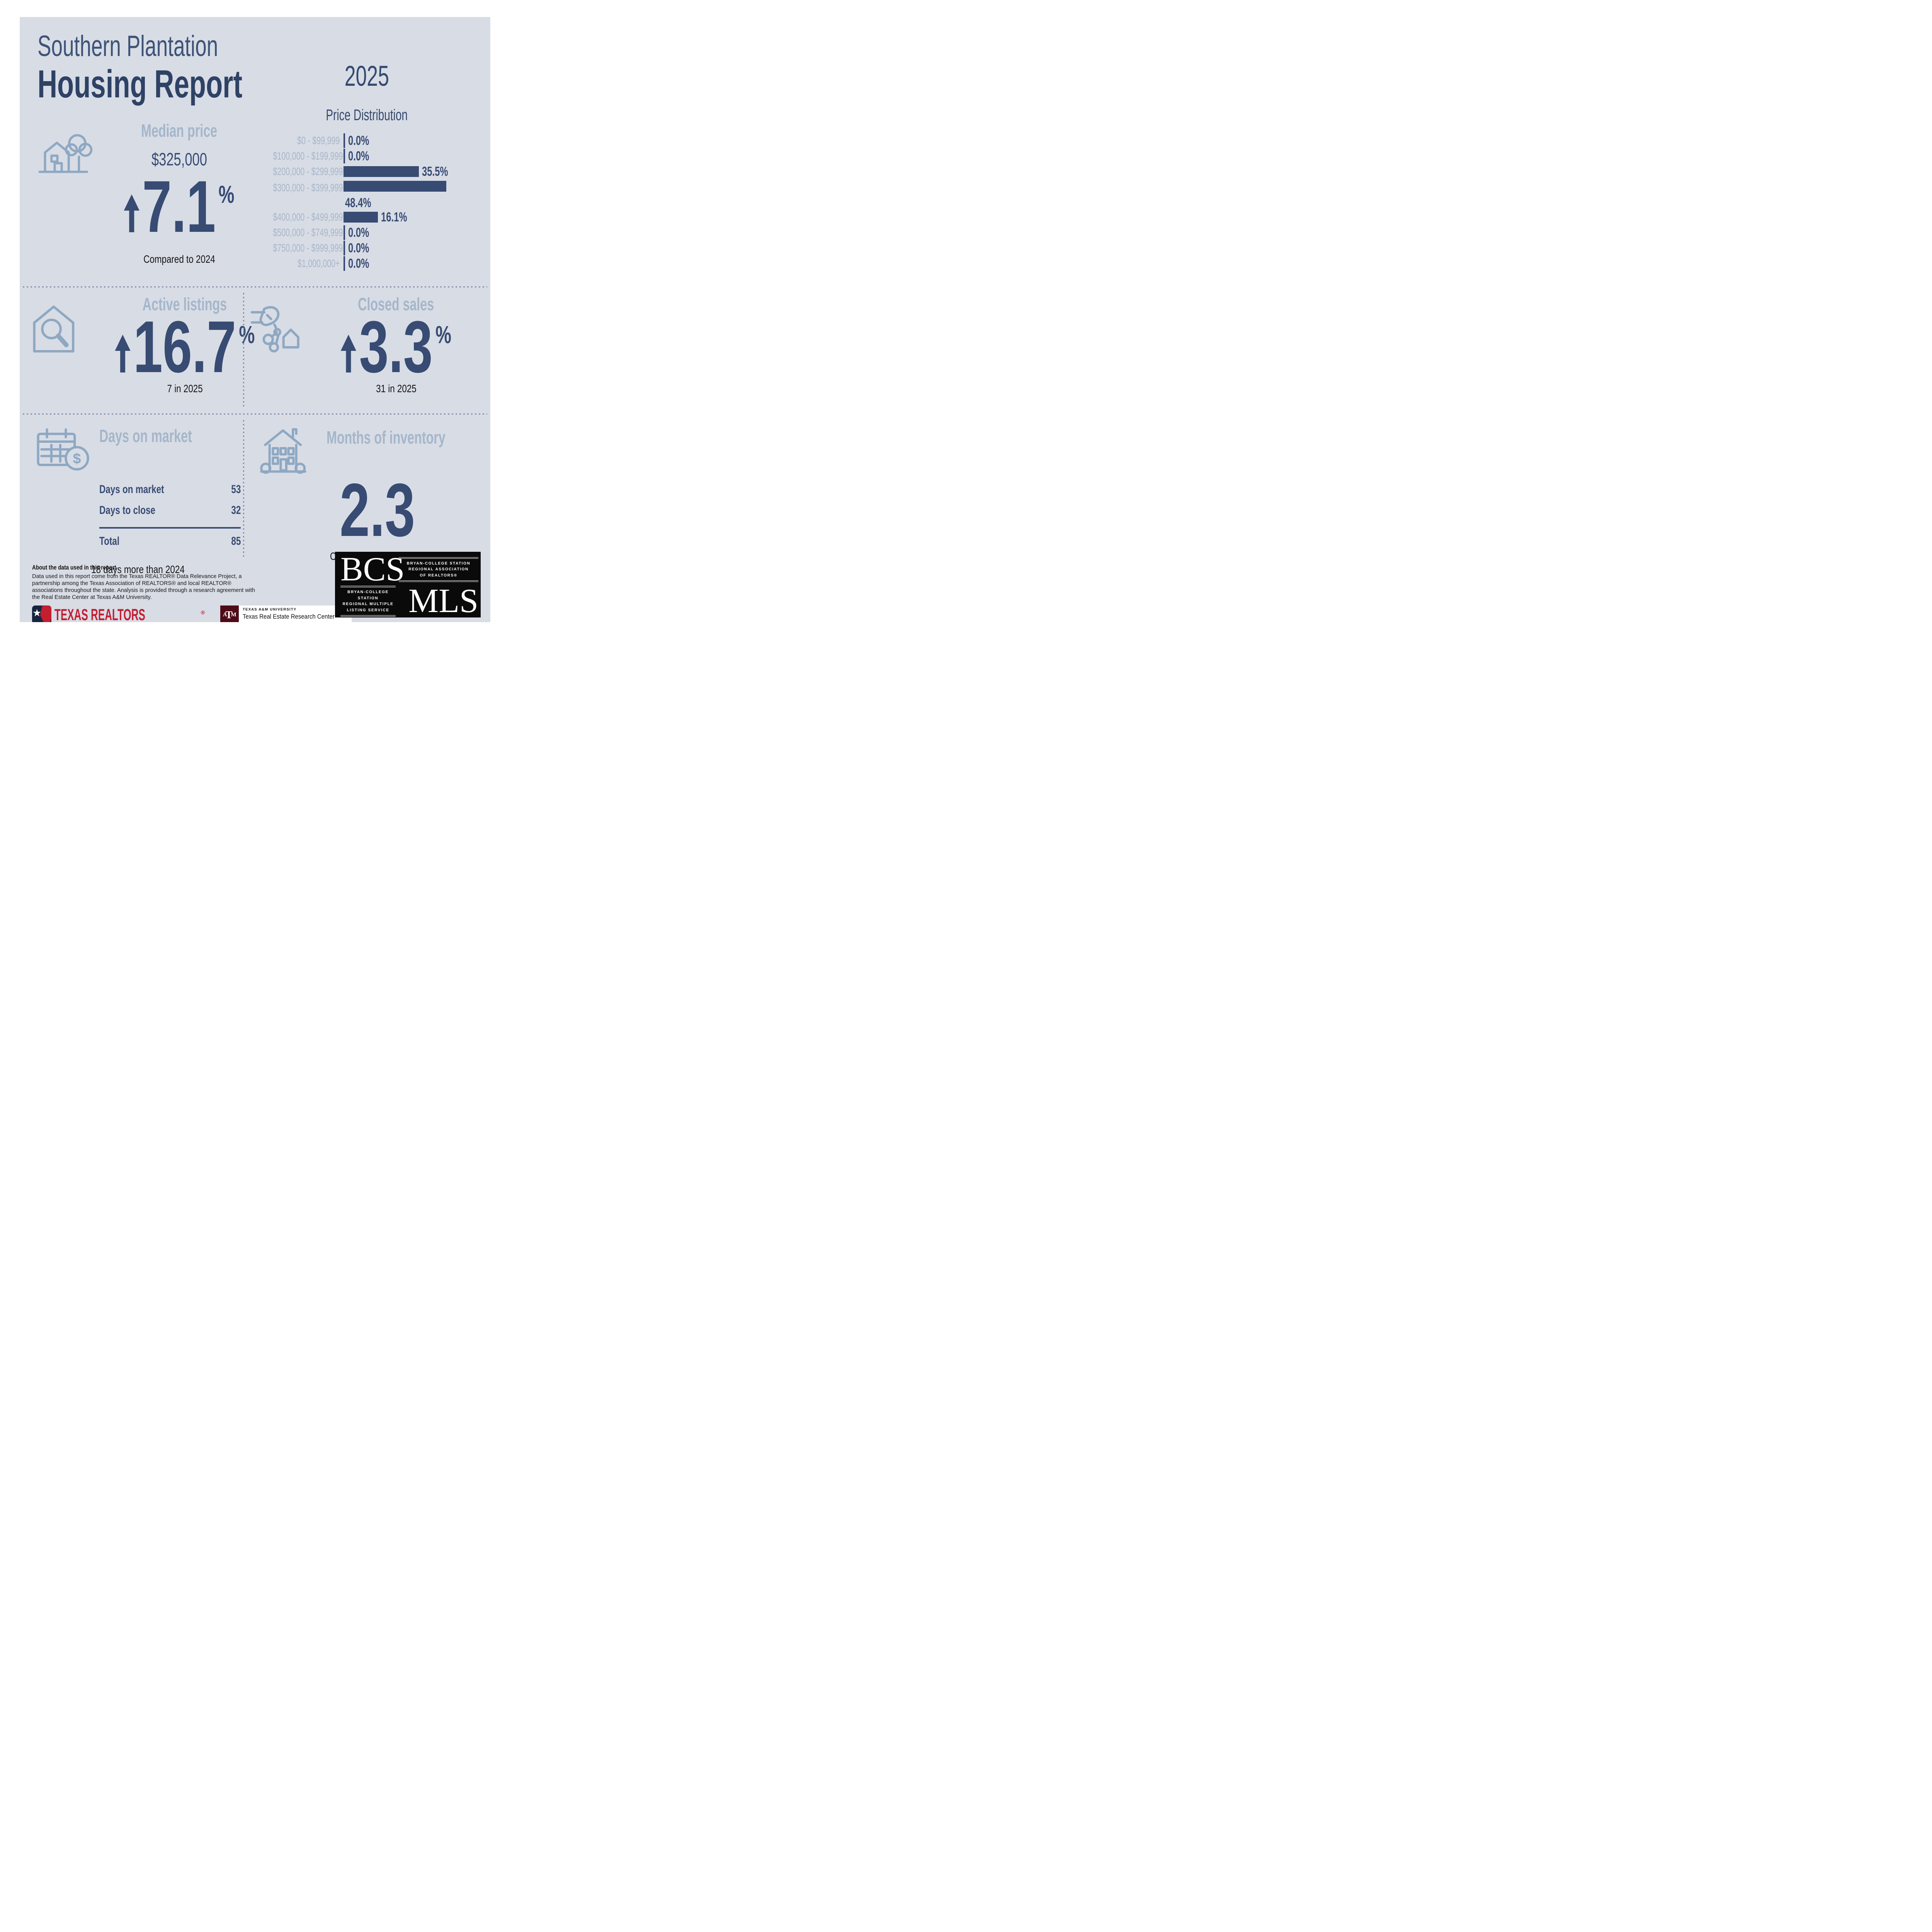 The height and width of the screenshot is (1932, 1932). I want to click on title-and-median-block: Southern Plantation Housing Report, so click(131, 152).